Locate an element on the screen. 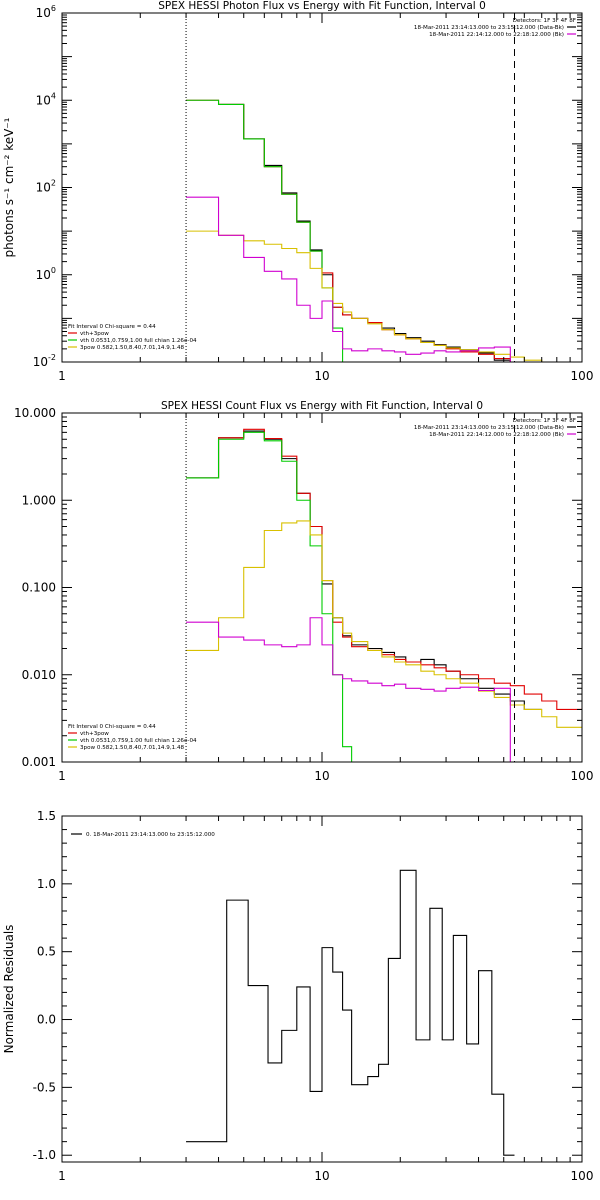 The image size is (600, 1200). y-tick-label-1: 0.010 is located at coordinates (39, 675).